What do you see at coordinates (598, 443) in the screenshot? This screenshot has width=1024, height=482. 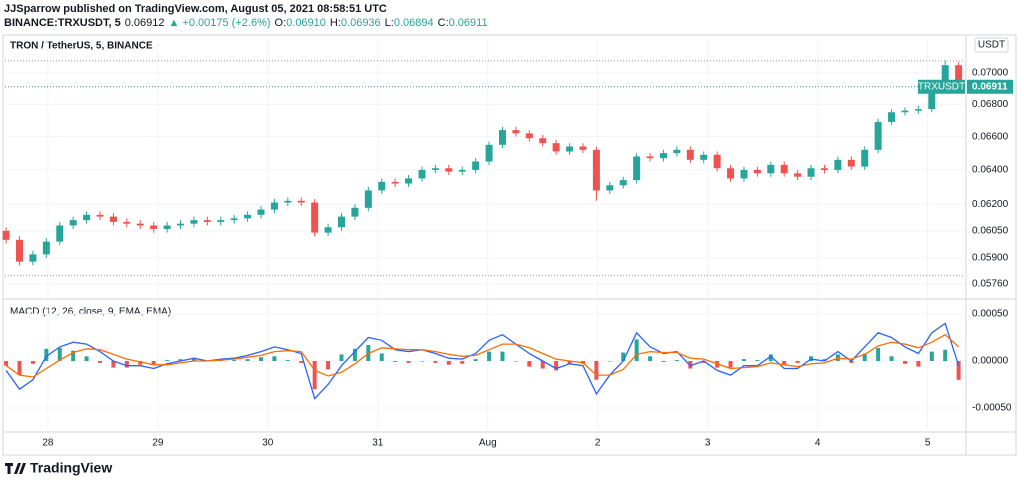 I see `x-tick-label: 2` at bounding box center [598, 443].